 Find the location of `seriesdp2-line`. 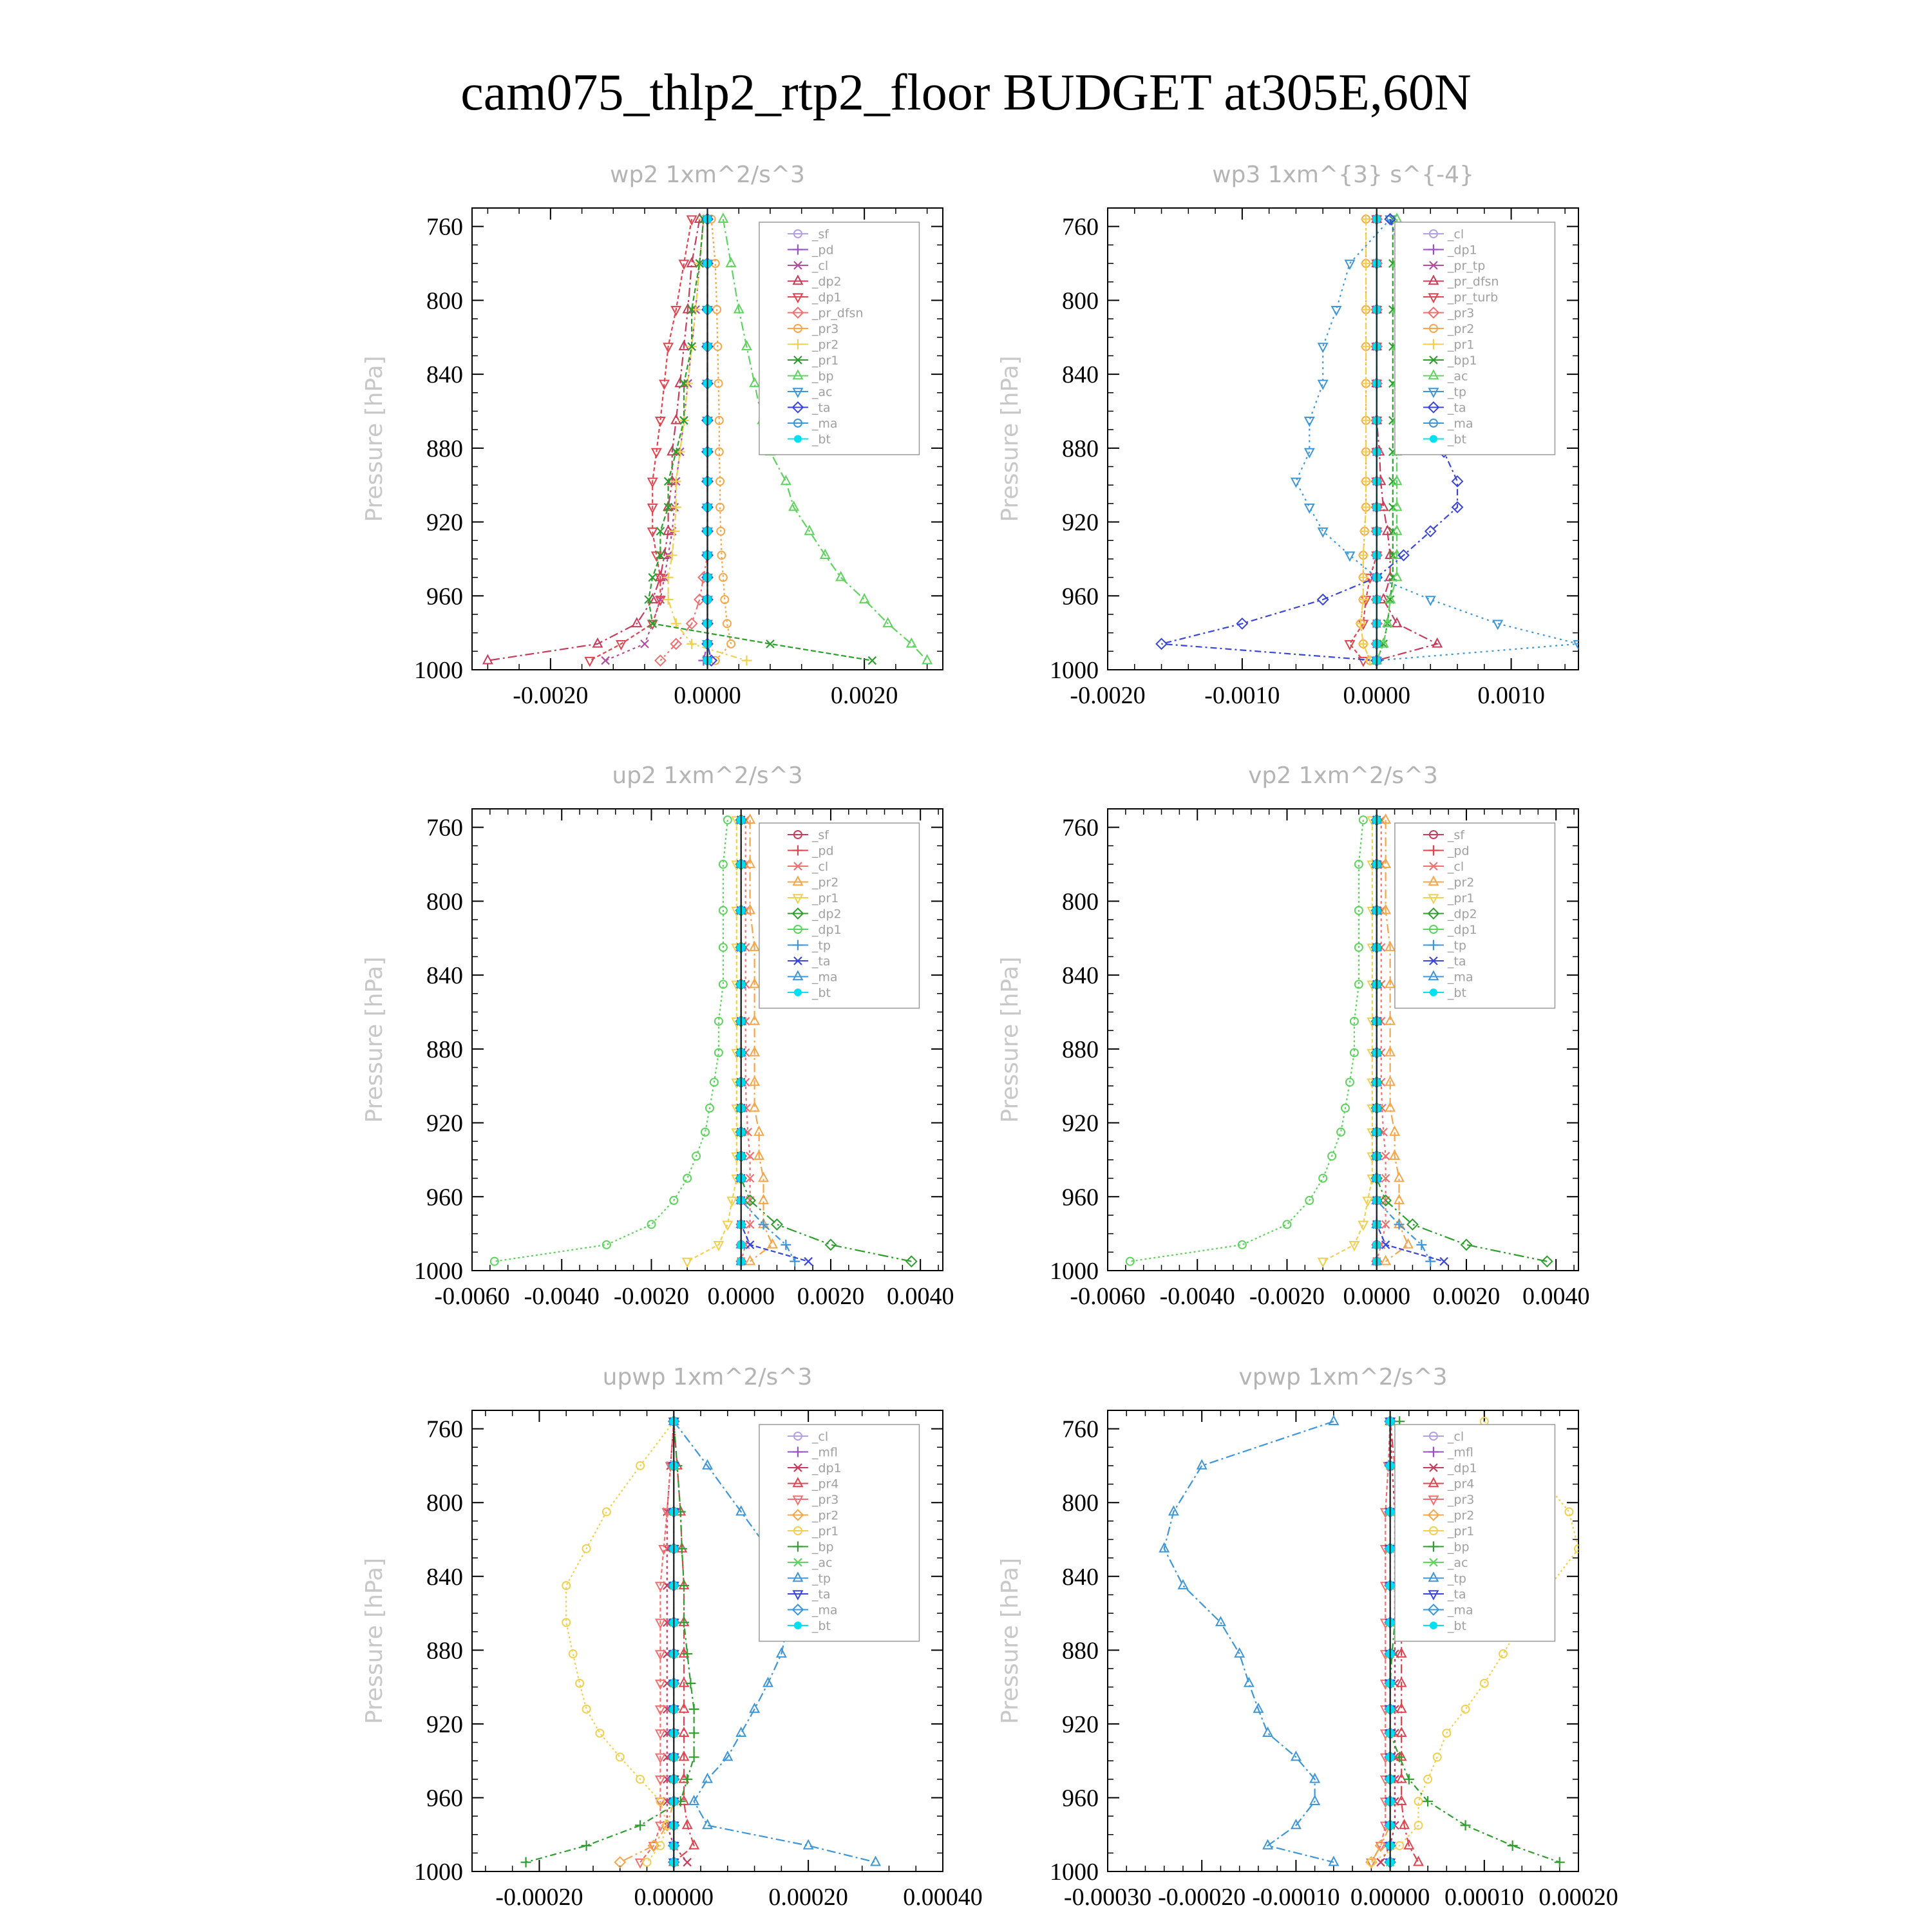

seriesdp2-line is located at coordinates (594, 440).